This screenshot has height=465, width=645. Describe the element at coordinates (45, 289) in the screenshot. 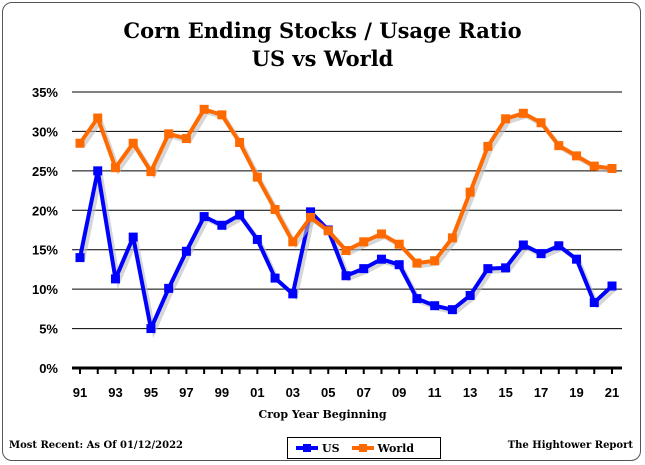

I see `y-tick-label: 10%` at that location.